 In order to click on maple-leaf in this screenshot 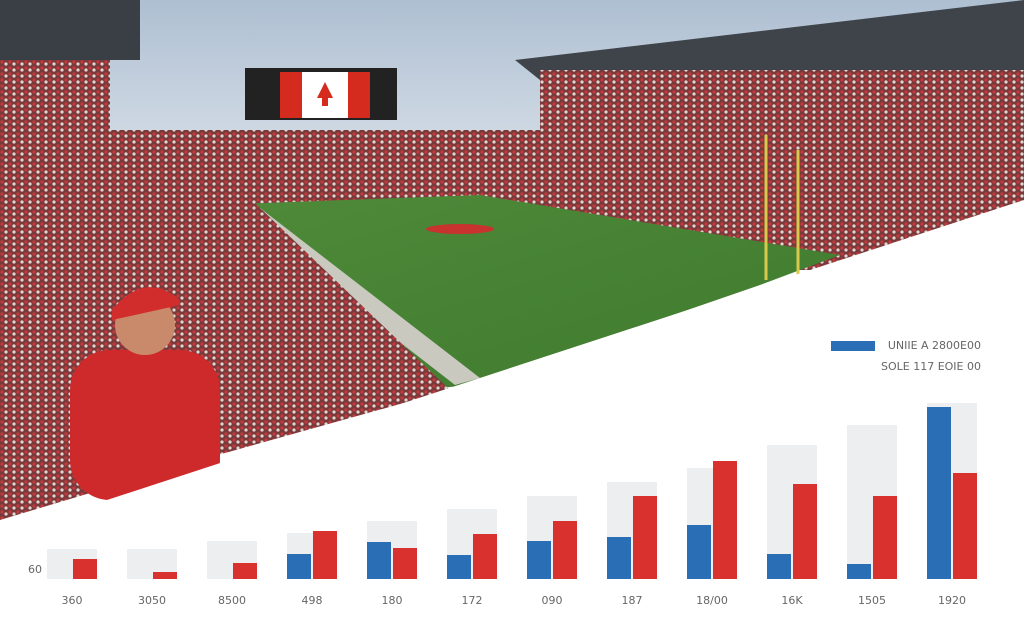, I will do `click(325, 94)`.